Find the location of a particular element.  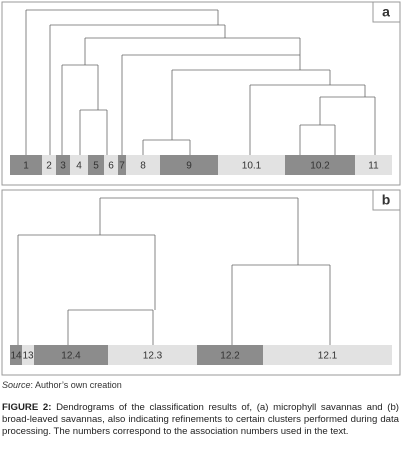

leaf-label: 5 is located at coordinates (96, 166).